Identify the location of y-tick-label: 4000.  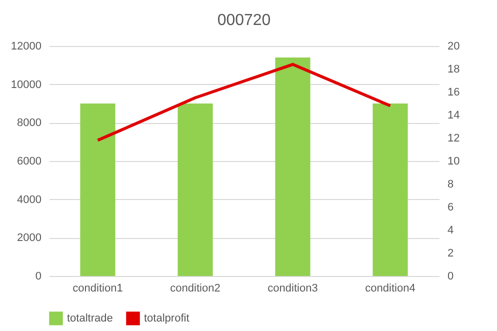
(29, 200).